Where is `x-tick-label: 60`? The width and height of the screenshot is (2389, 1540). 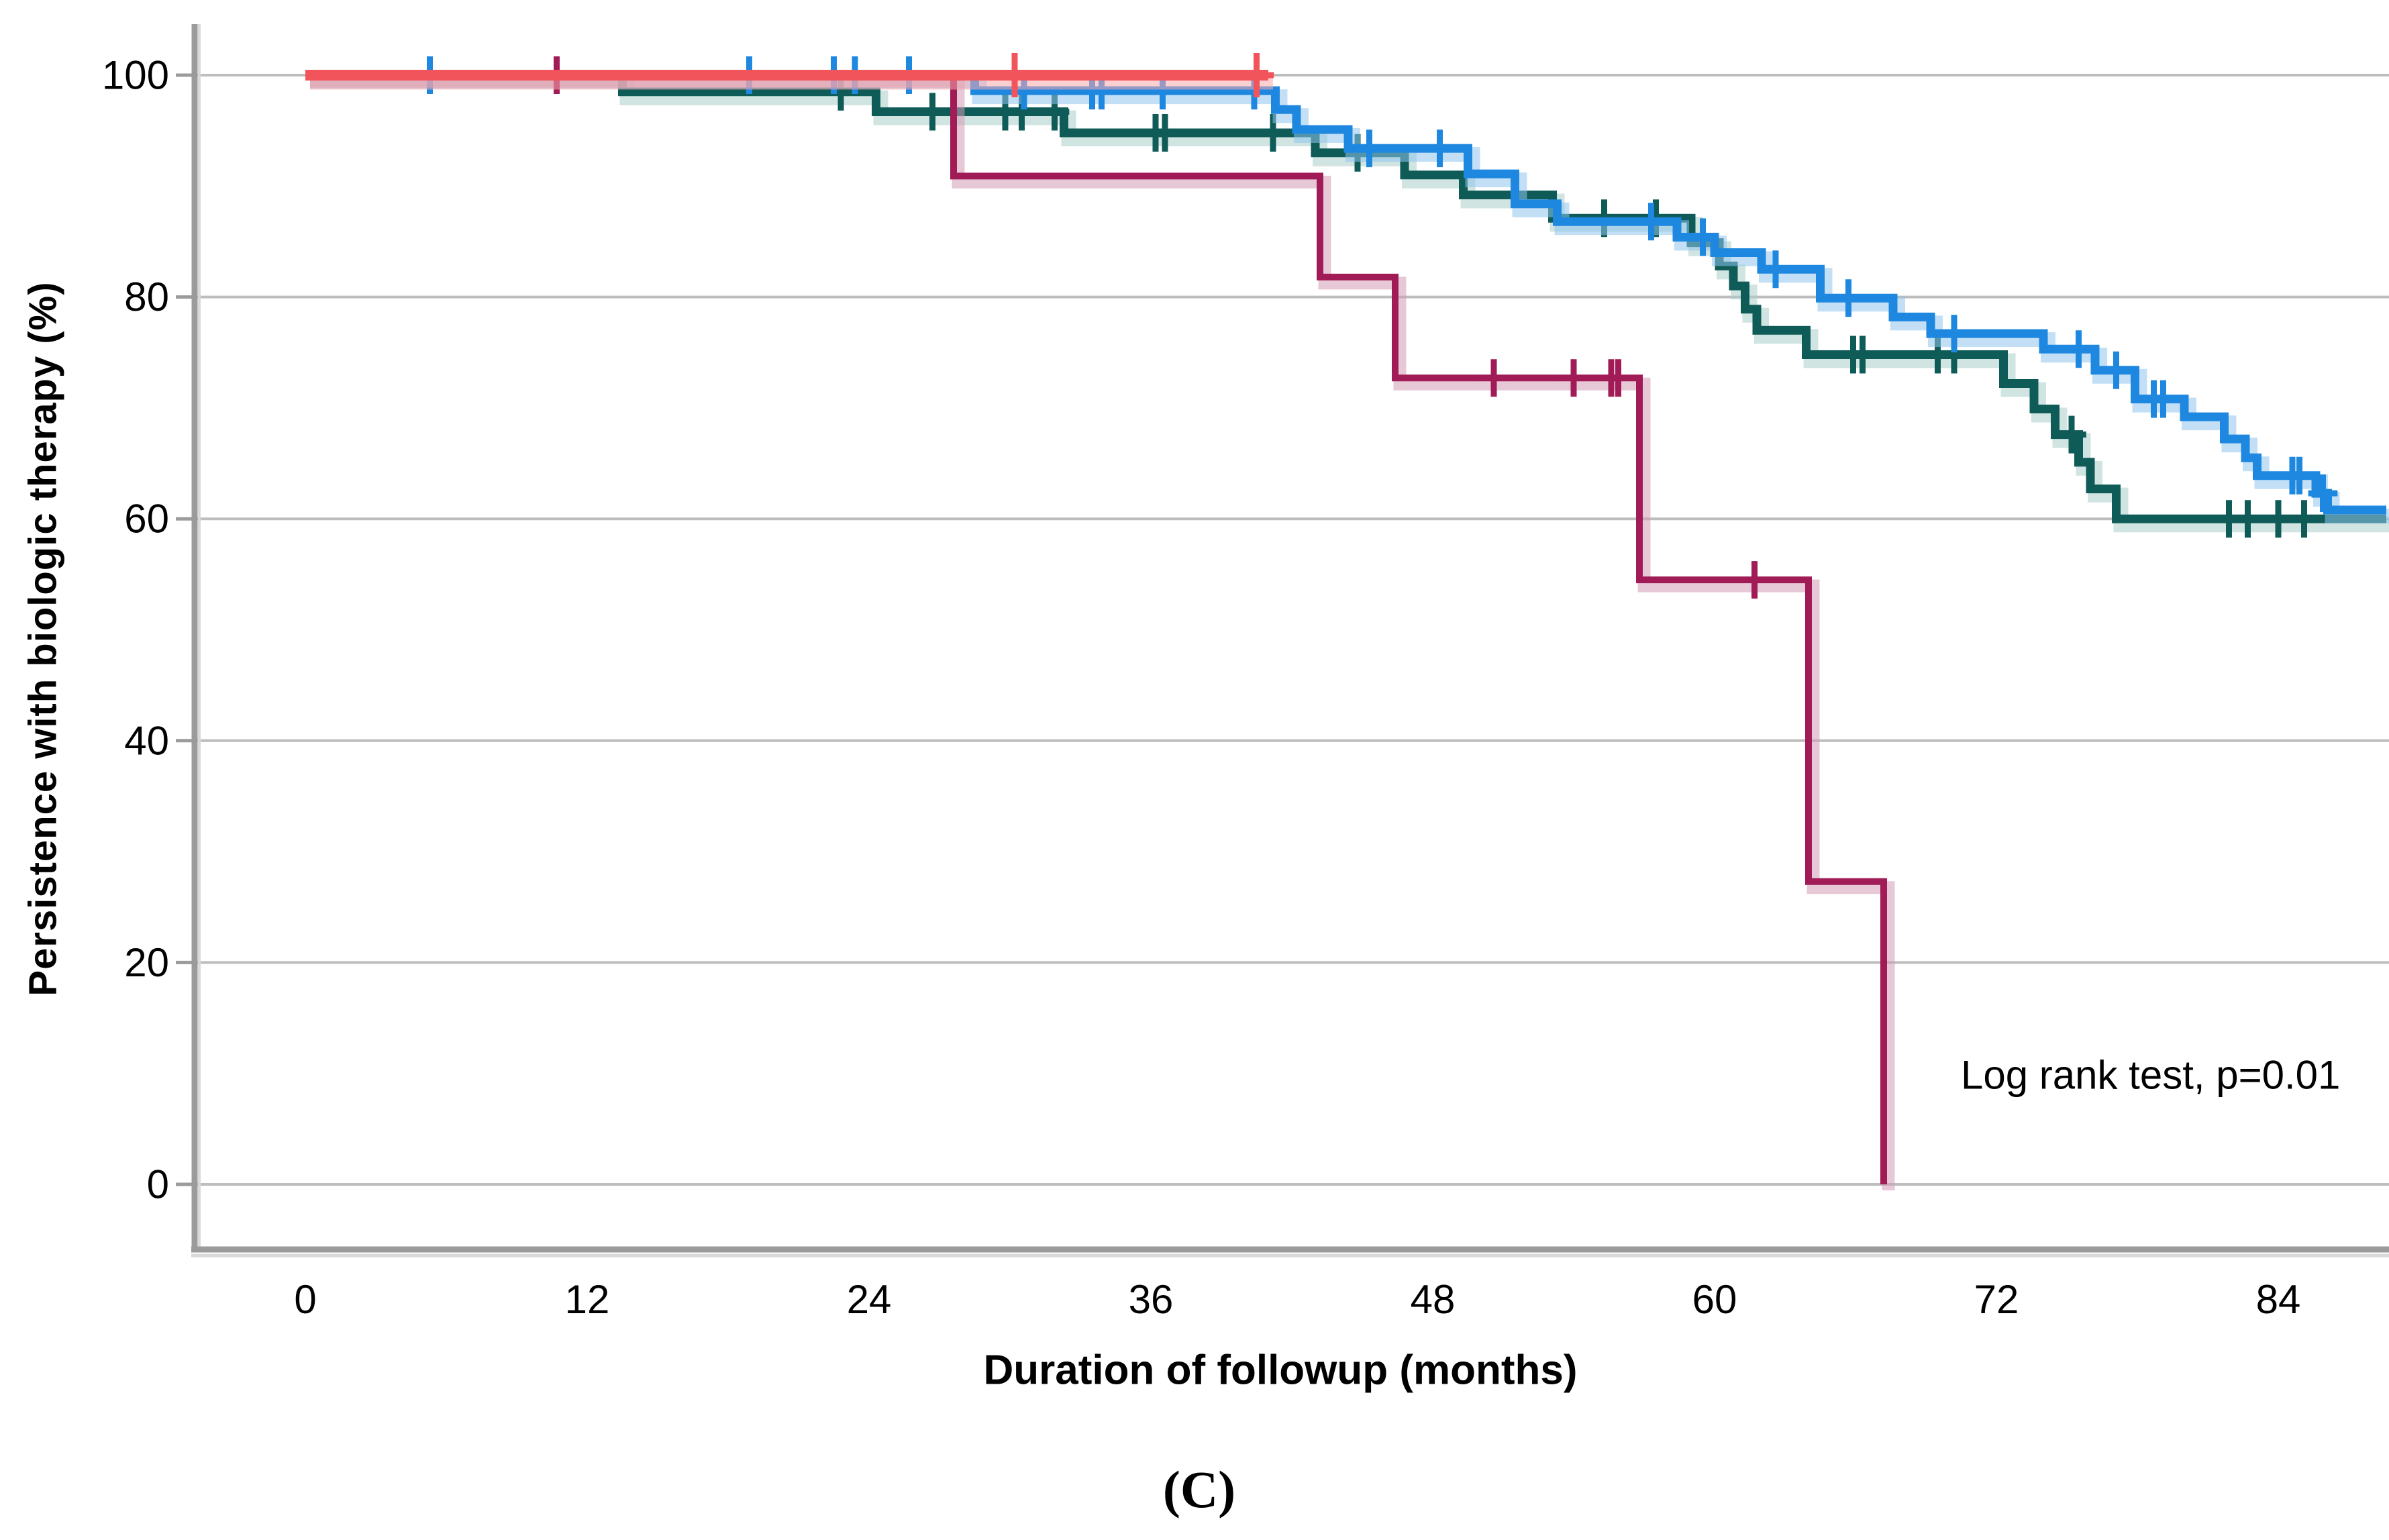
x-tick-label: 60 is located at coordinates (1715, 1299).